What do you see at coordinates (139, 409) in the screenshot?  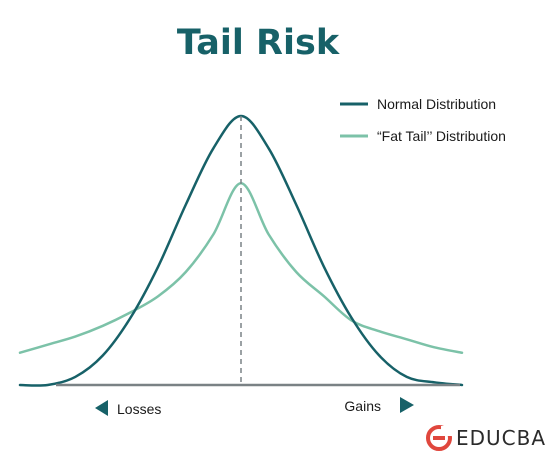 I see `losses-label: Losses` at bounding box center [139, 409].